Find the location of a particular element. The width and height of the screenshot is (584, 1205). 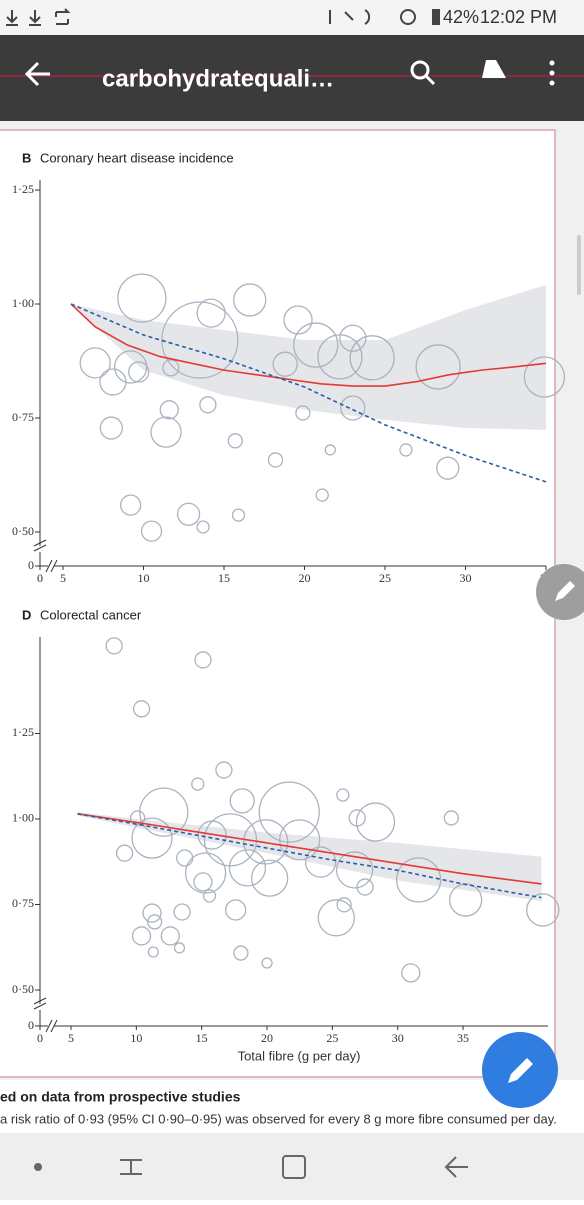

clock: 12:02 PM is located at coordinates (518, 17).